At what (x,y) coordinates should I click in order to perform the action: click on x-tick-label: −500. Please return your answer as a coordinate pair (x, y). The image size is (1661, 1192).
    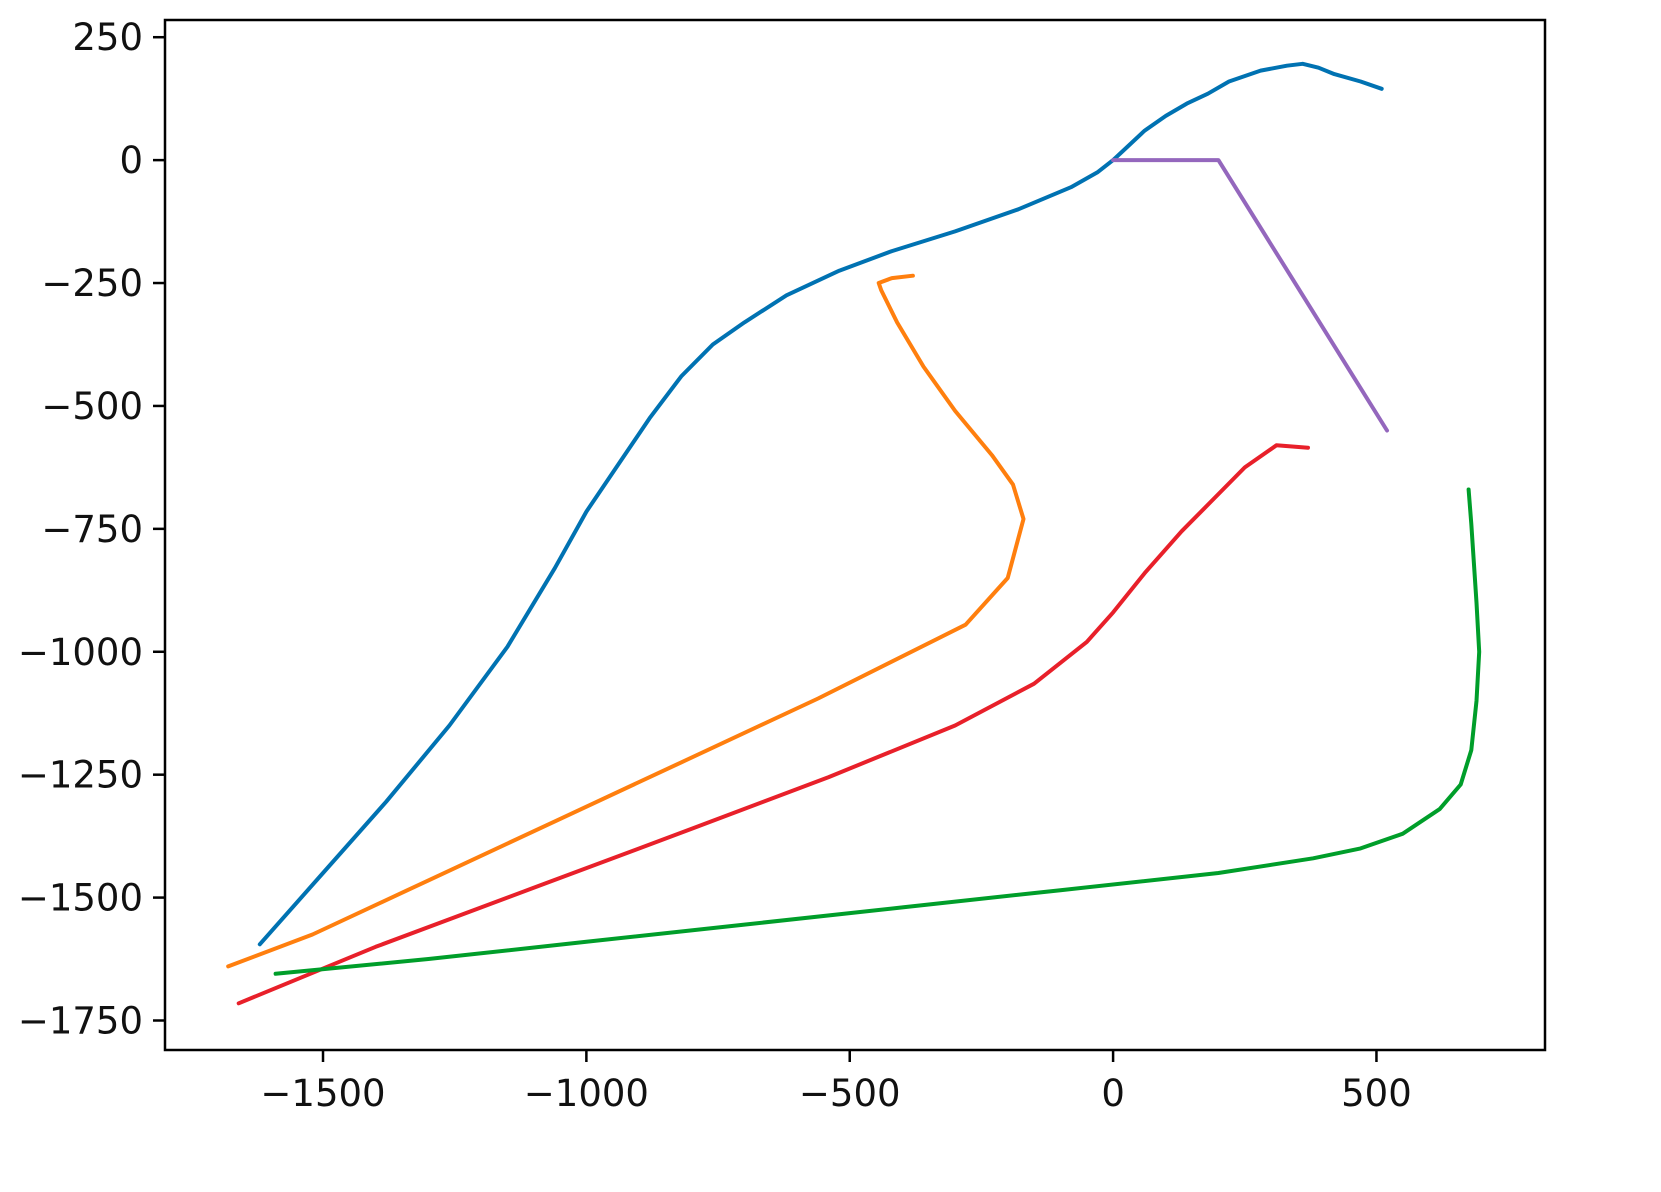
    Looking at the image, I should click on (850, 1093).